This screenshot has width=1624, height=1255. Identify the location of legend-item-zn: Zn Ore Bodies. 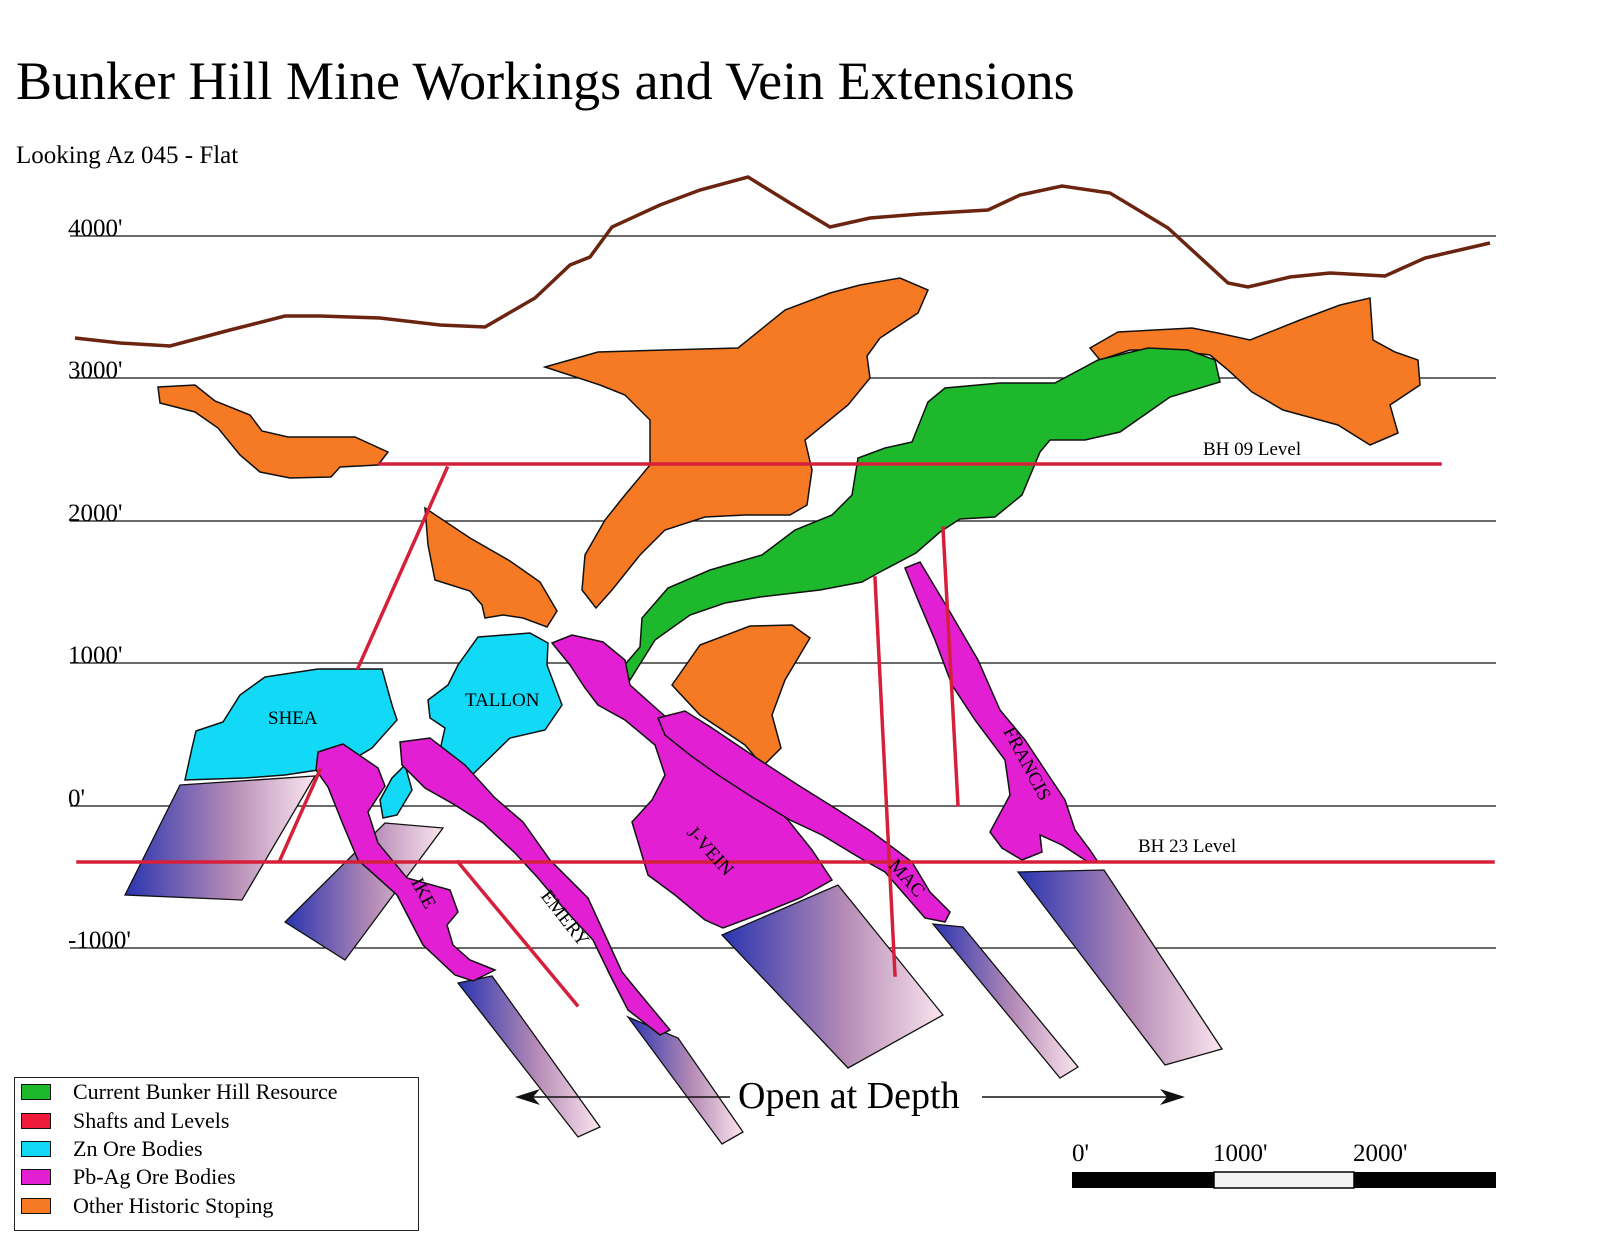
(112, 1149).